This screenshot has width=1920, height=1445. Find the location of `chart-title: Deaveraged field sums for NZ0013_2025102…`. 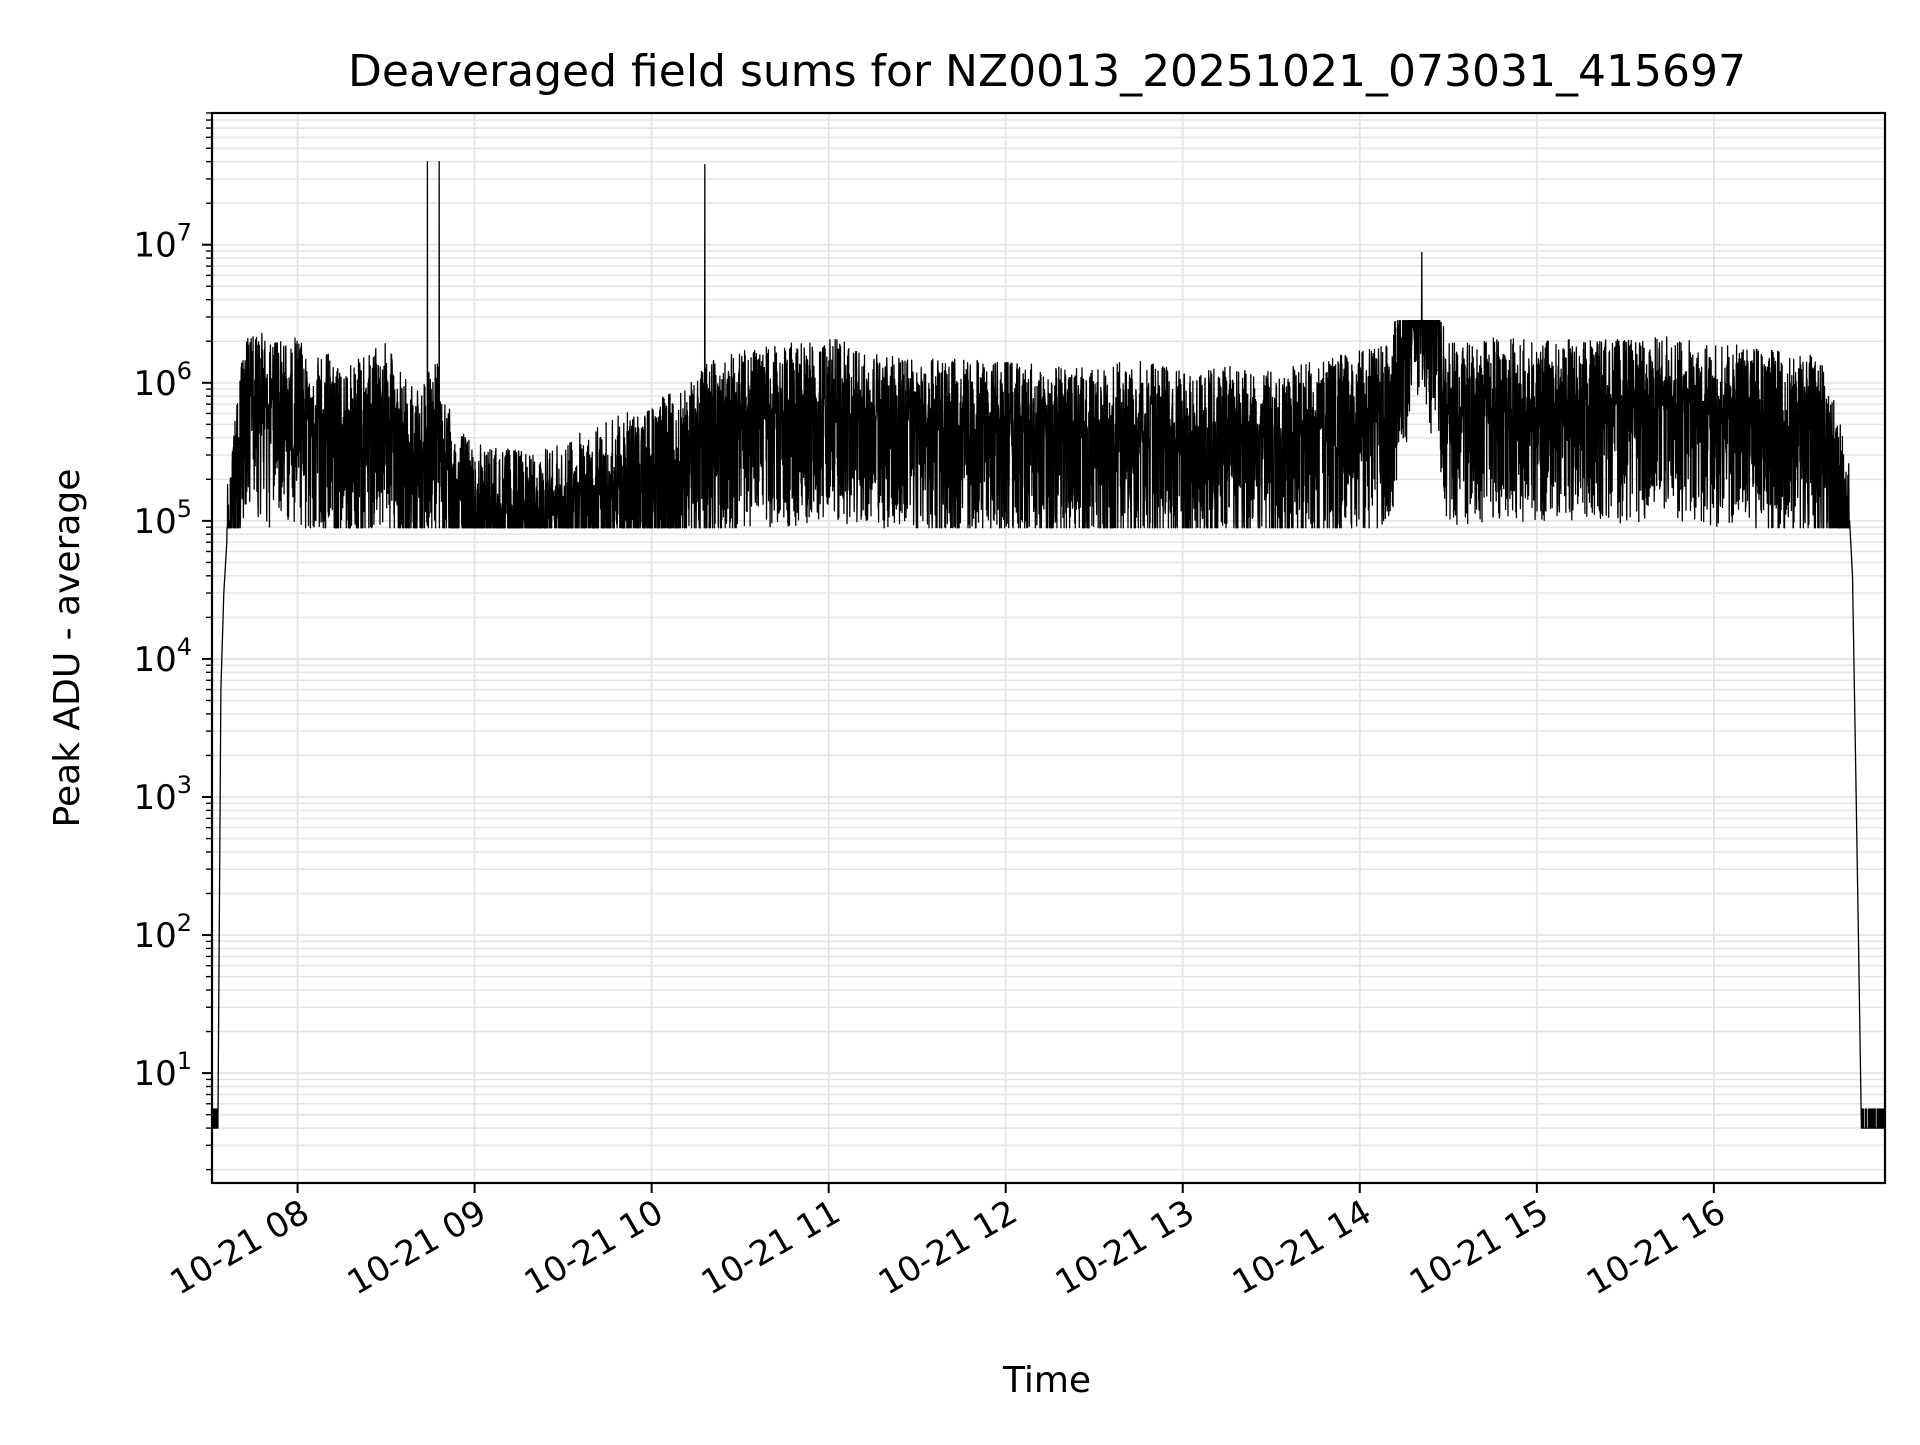

chart-title: Deaveraged field sums for NZ0013_2025102… is located at coordinates (1047, 71).